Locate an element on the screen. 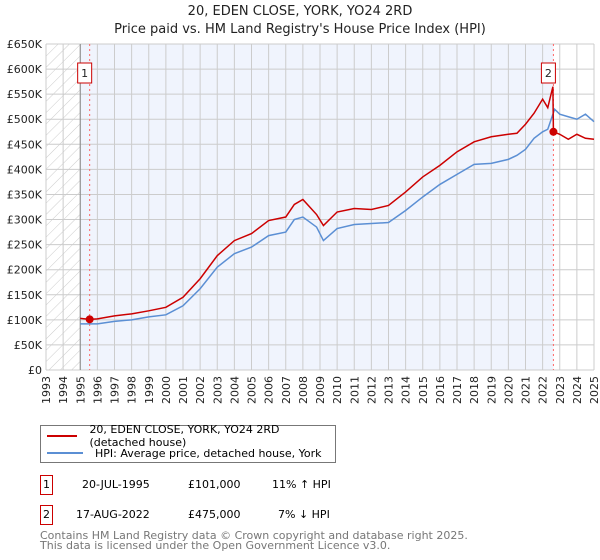 This screenshot has width=600, height=560. legend-item-hpi: HPI: Average price, detached house, York is located at coordinates (184, 453).